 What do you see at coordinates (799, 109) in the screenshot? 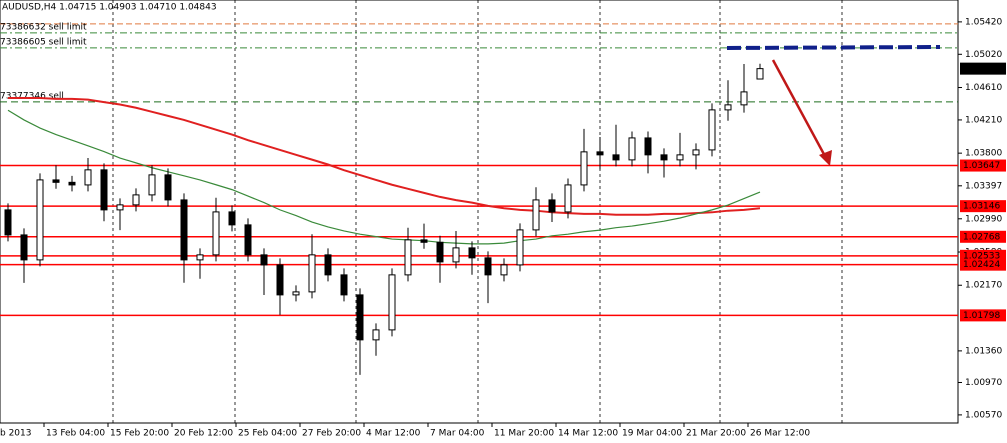
I see `annotation-arrow` at bounding box center [799, 109].